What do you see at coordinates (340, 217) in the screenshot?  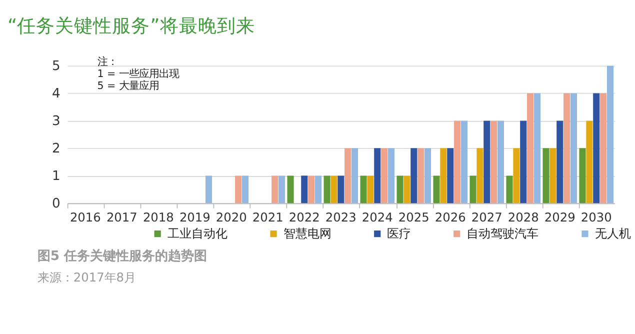 I see `x-tick-label: 2023` at bounding box center [340, 217].